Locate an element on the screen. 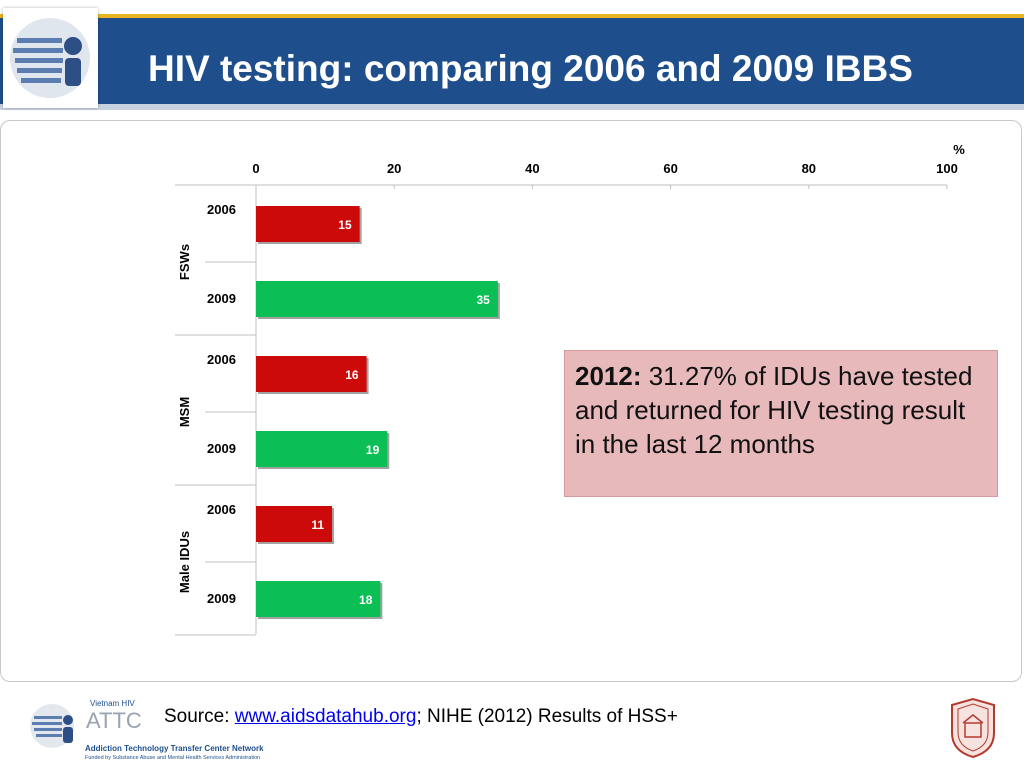 The image size is (1024, 769). x-tick-label: 0 is located at coordinates (255, 168).